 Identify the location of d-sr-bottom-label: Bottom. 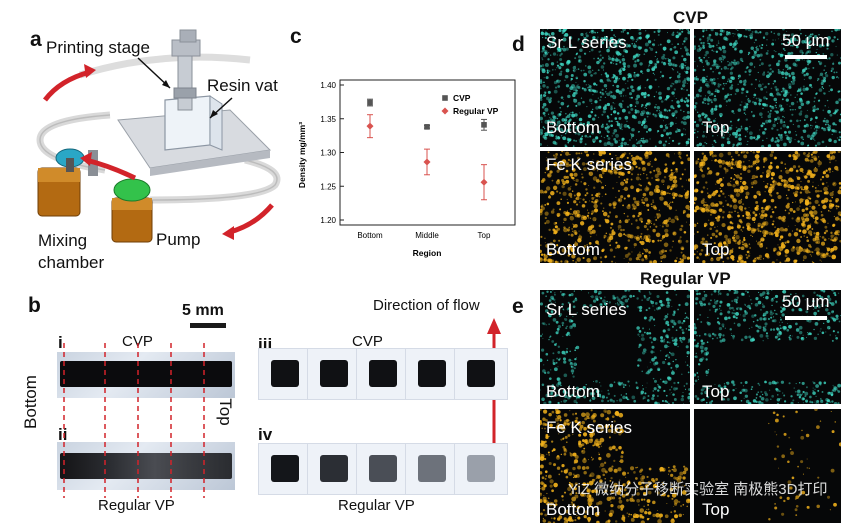
(573, 127).